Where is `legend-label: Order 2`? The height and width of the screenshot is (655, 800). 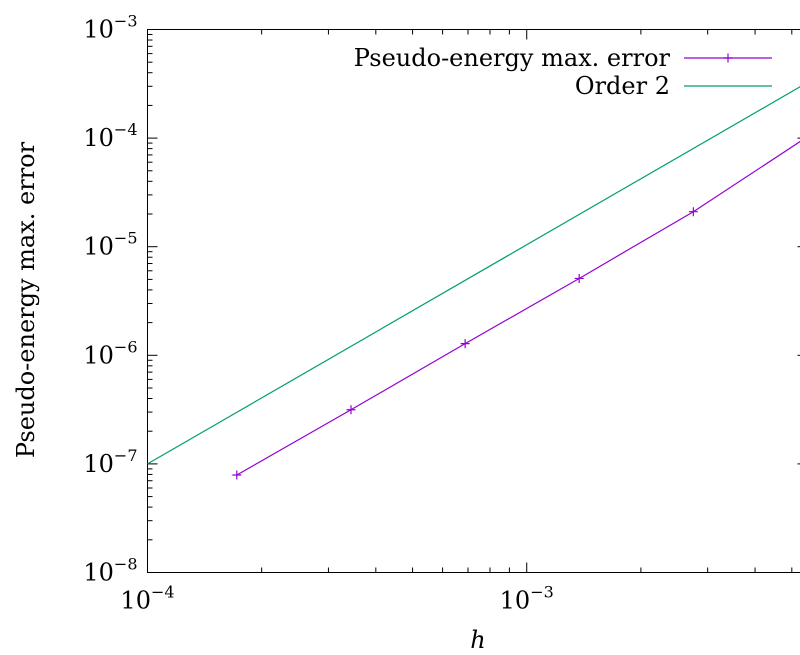 legend-label: Order 2 is located at coordinates (622, 86).